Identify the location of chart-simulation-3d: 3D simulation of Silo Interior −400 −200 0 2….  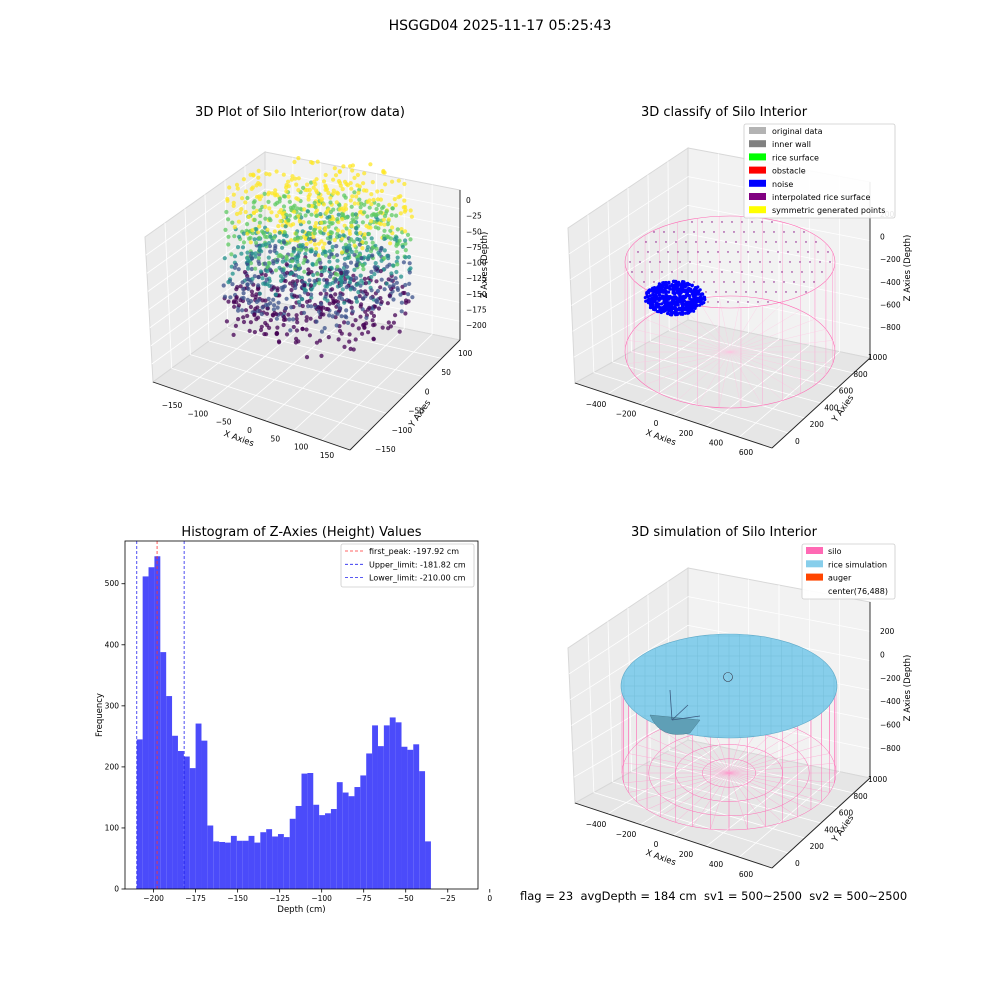
(740, 702).